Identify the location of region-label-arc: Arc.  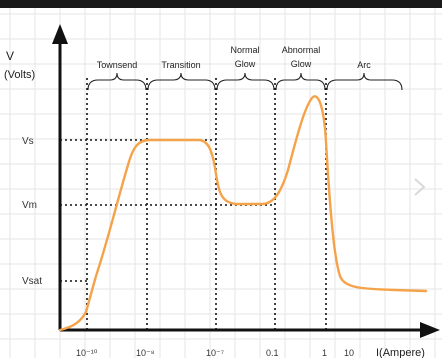
(364, 65).